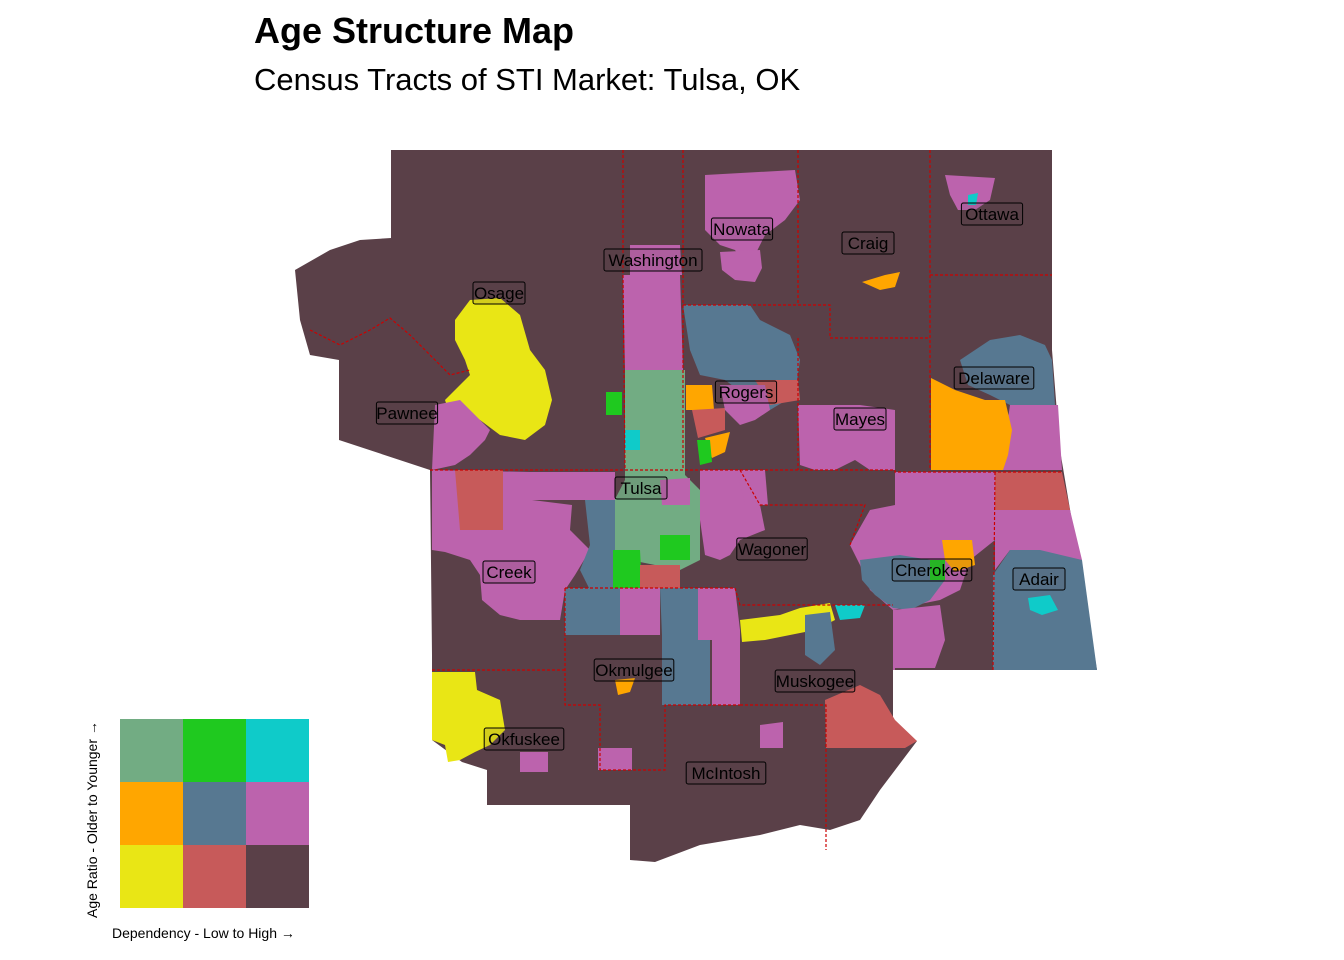 This screenshot has width=1344, height=960. I want to click on svg-text: Wagoner, so click(772, 549).